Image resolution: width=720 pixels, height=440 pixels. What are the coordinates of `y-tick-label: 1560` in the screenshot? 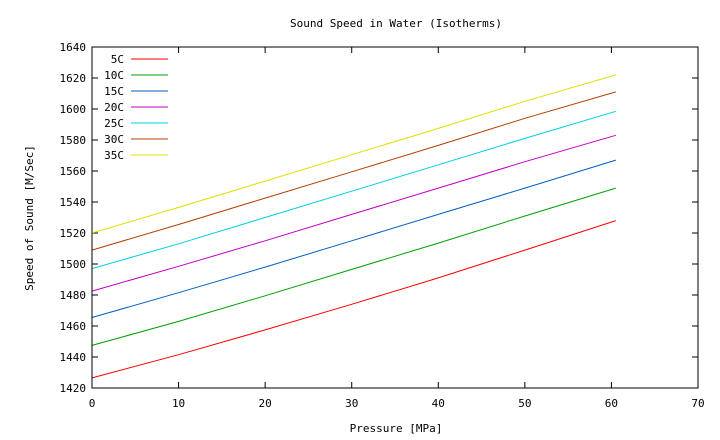 It's located at (73, 171).